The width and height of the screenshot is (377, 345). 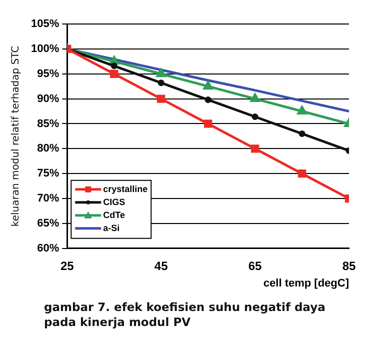 I want to click on y-tick-label: 70%, so click(x=48, y=198).